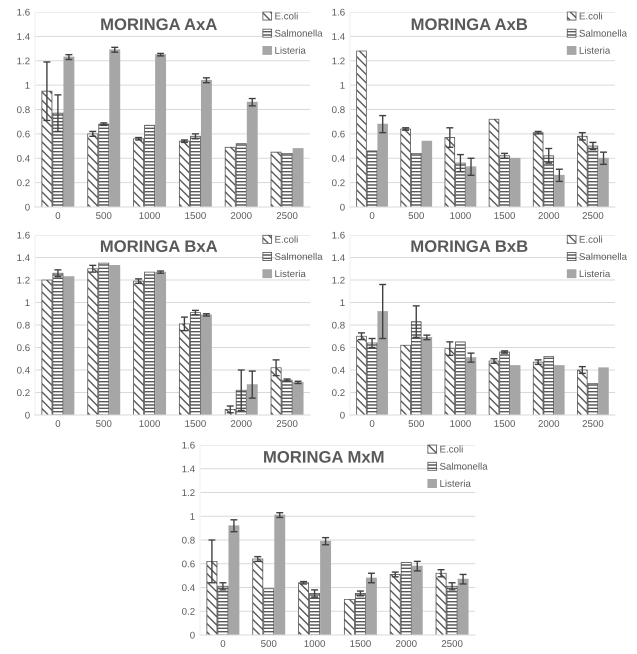  Describe the element at coordinates (470, 24) in the screenshot. I see `chart-title: MORINGA AxB` at that location.